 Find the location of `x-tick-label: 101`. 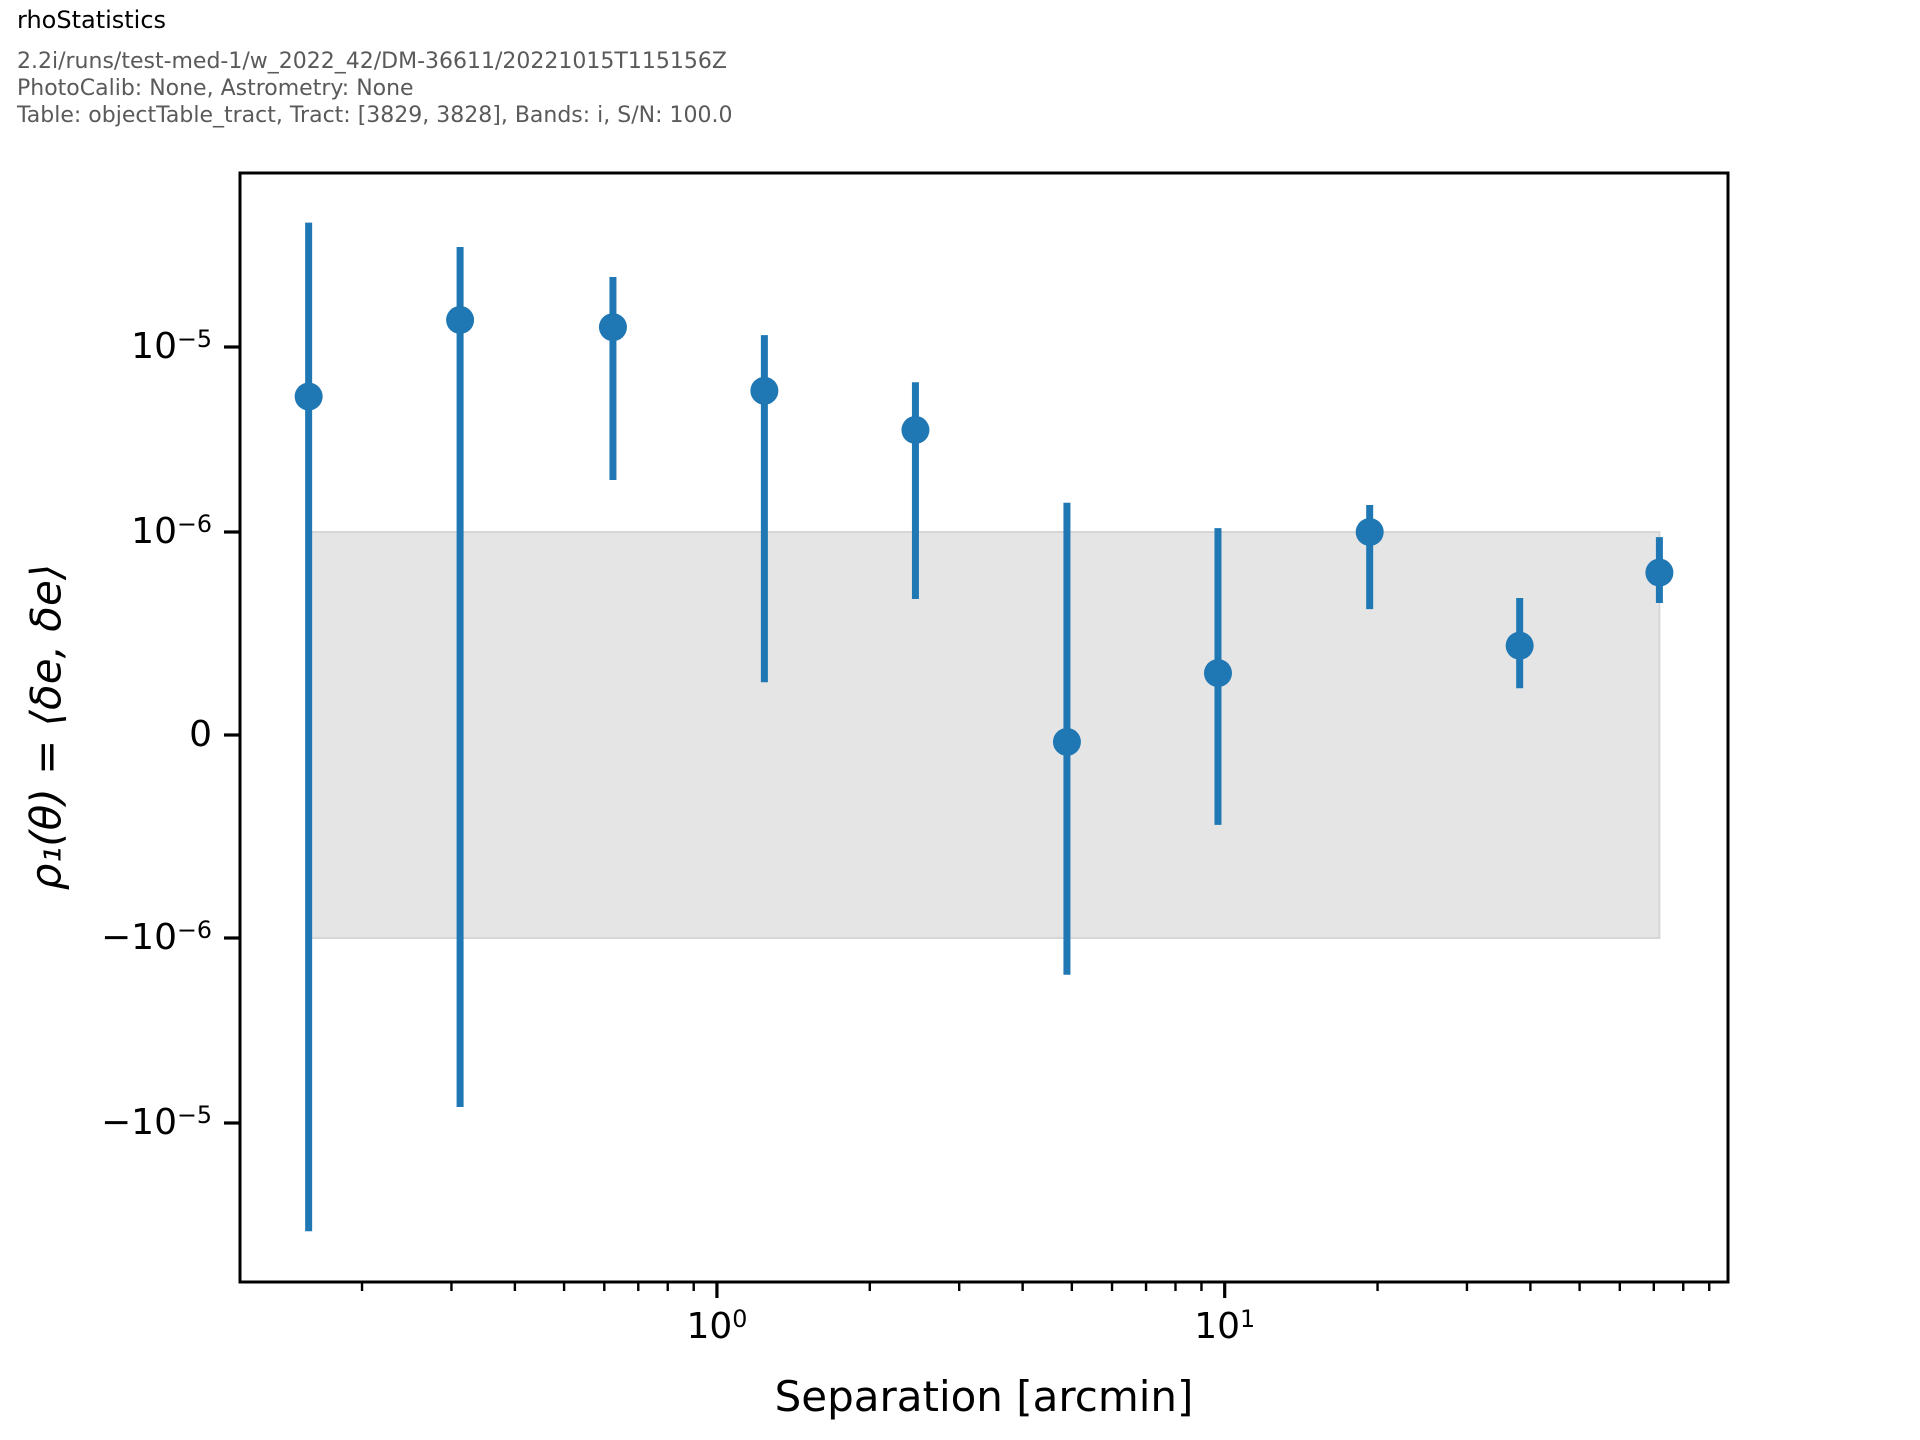

x-tick-label: 101 is located at coordinates (1225, 1326).